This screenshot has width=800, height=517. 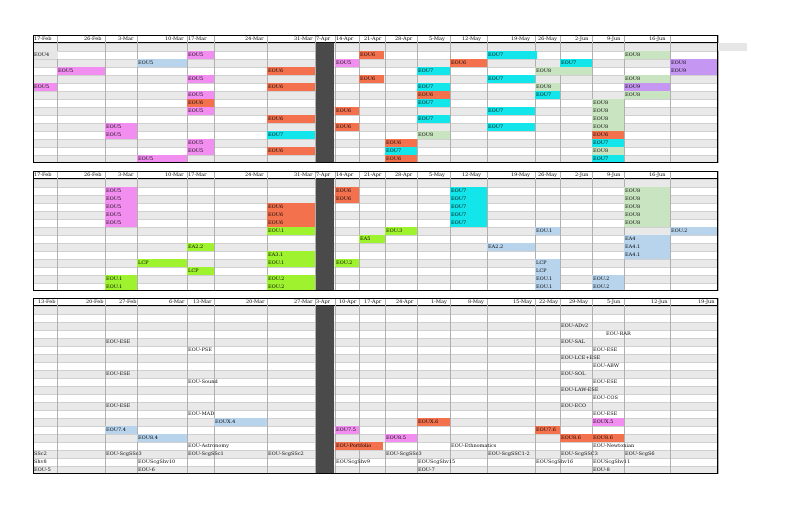 I want to click on timetable-cell: EOU-Sound, so click(x=203, y=382).